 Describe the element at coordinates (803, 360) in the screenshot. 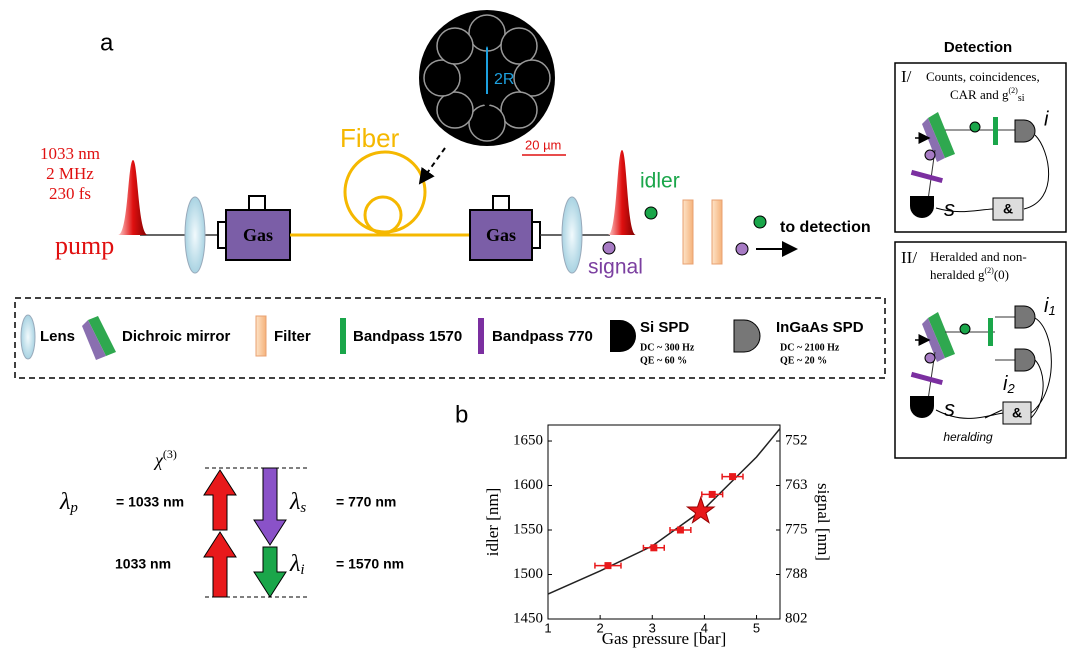

I see `legend-detail: QE ~ 20 %` at that location.